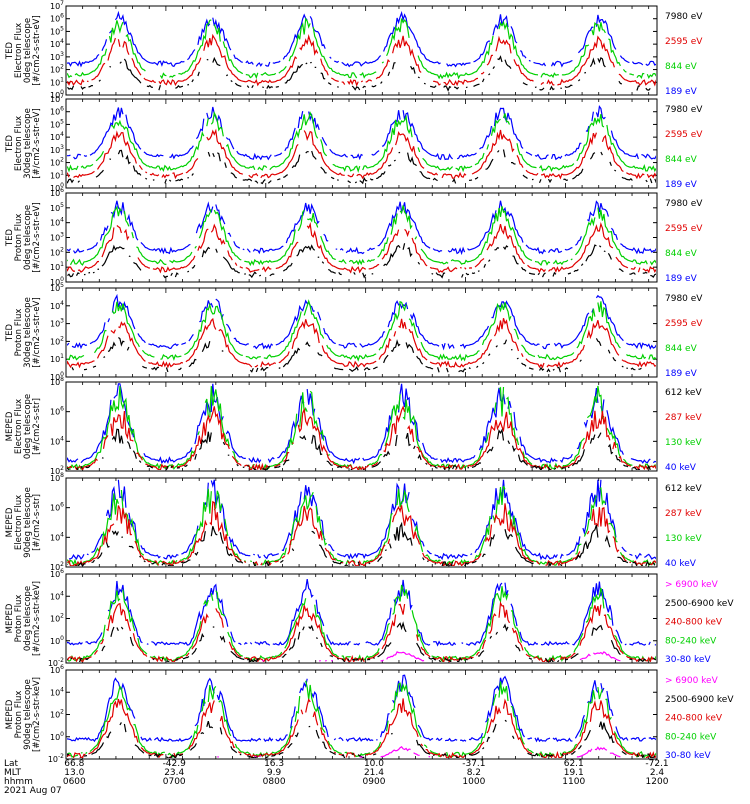  I want to click on legend-entry: > 6900 keV, so click(692, 681).